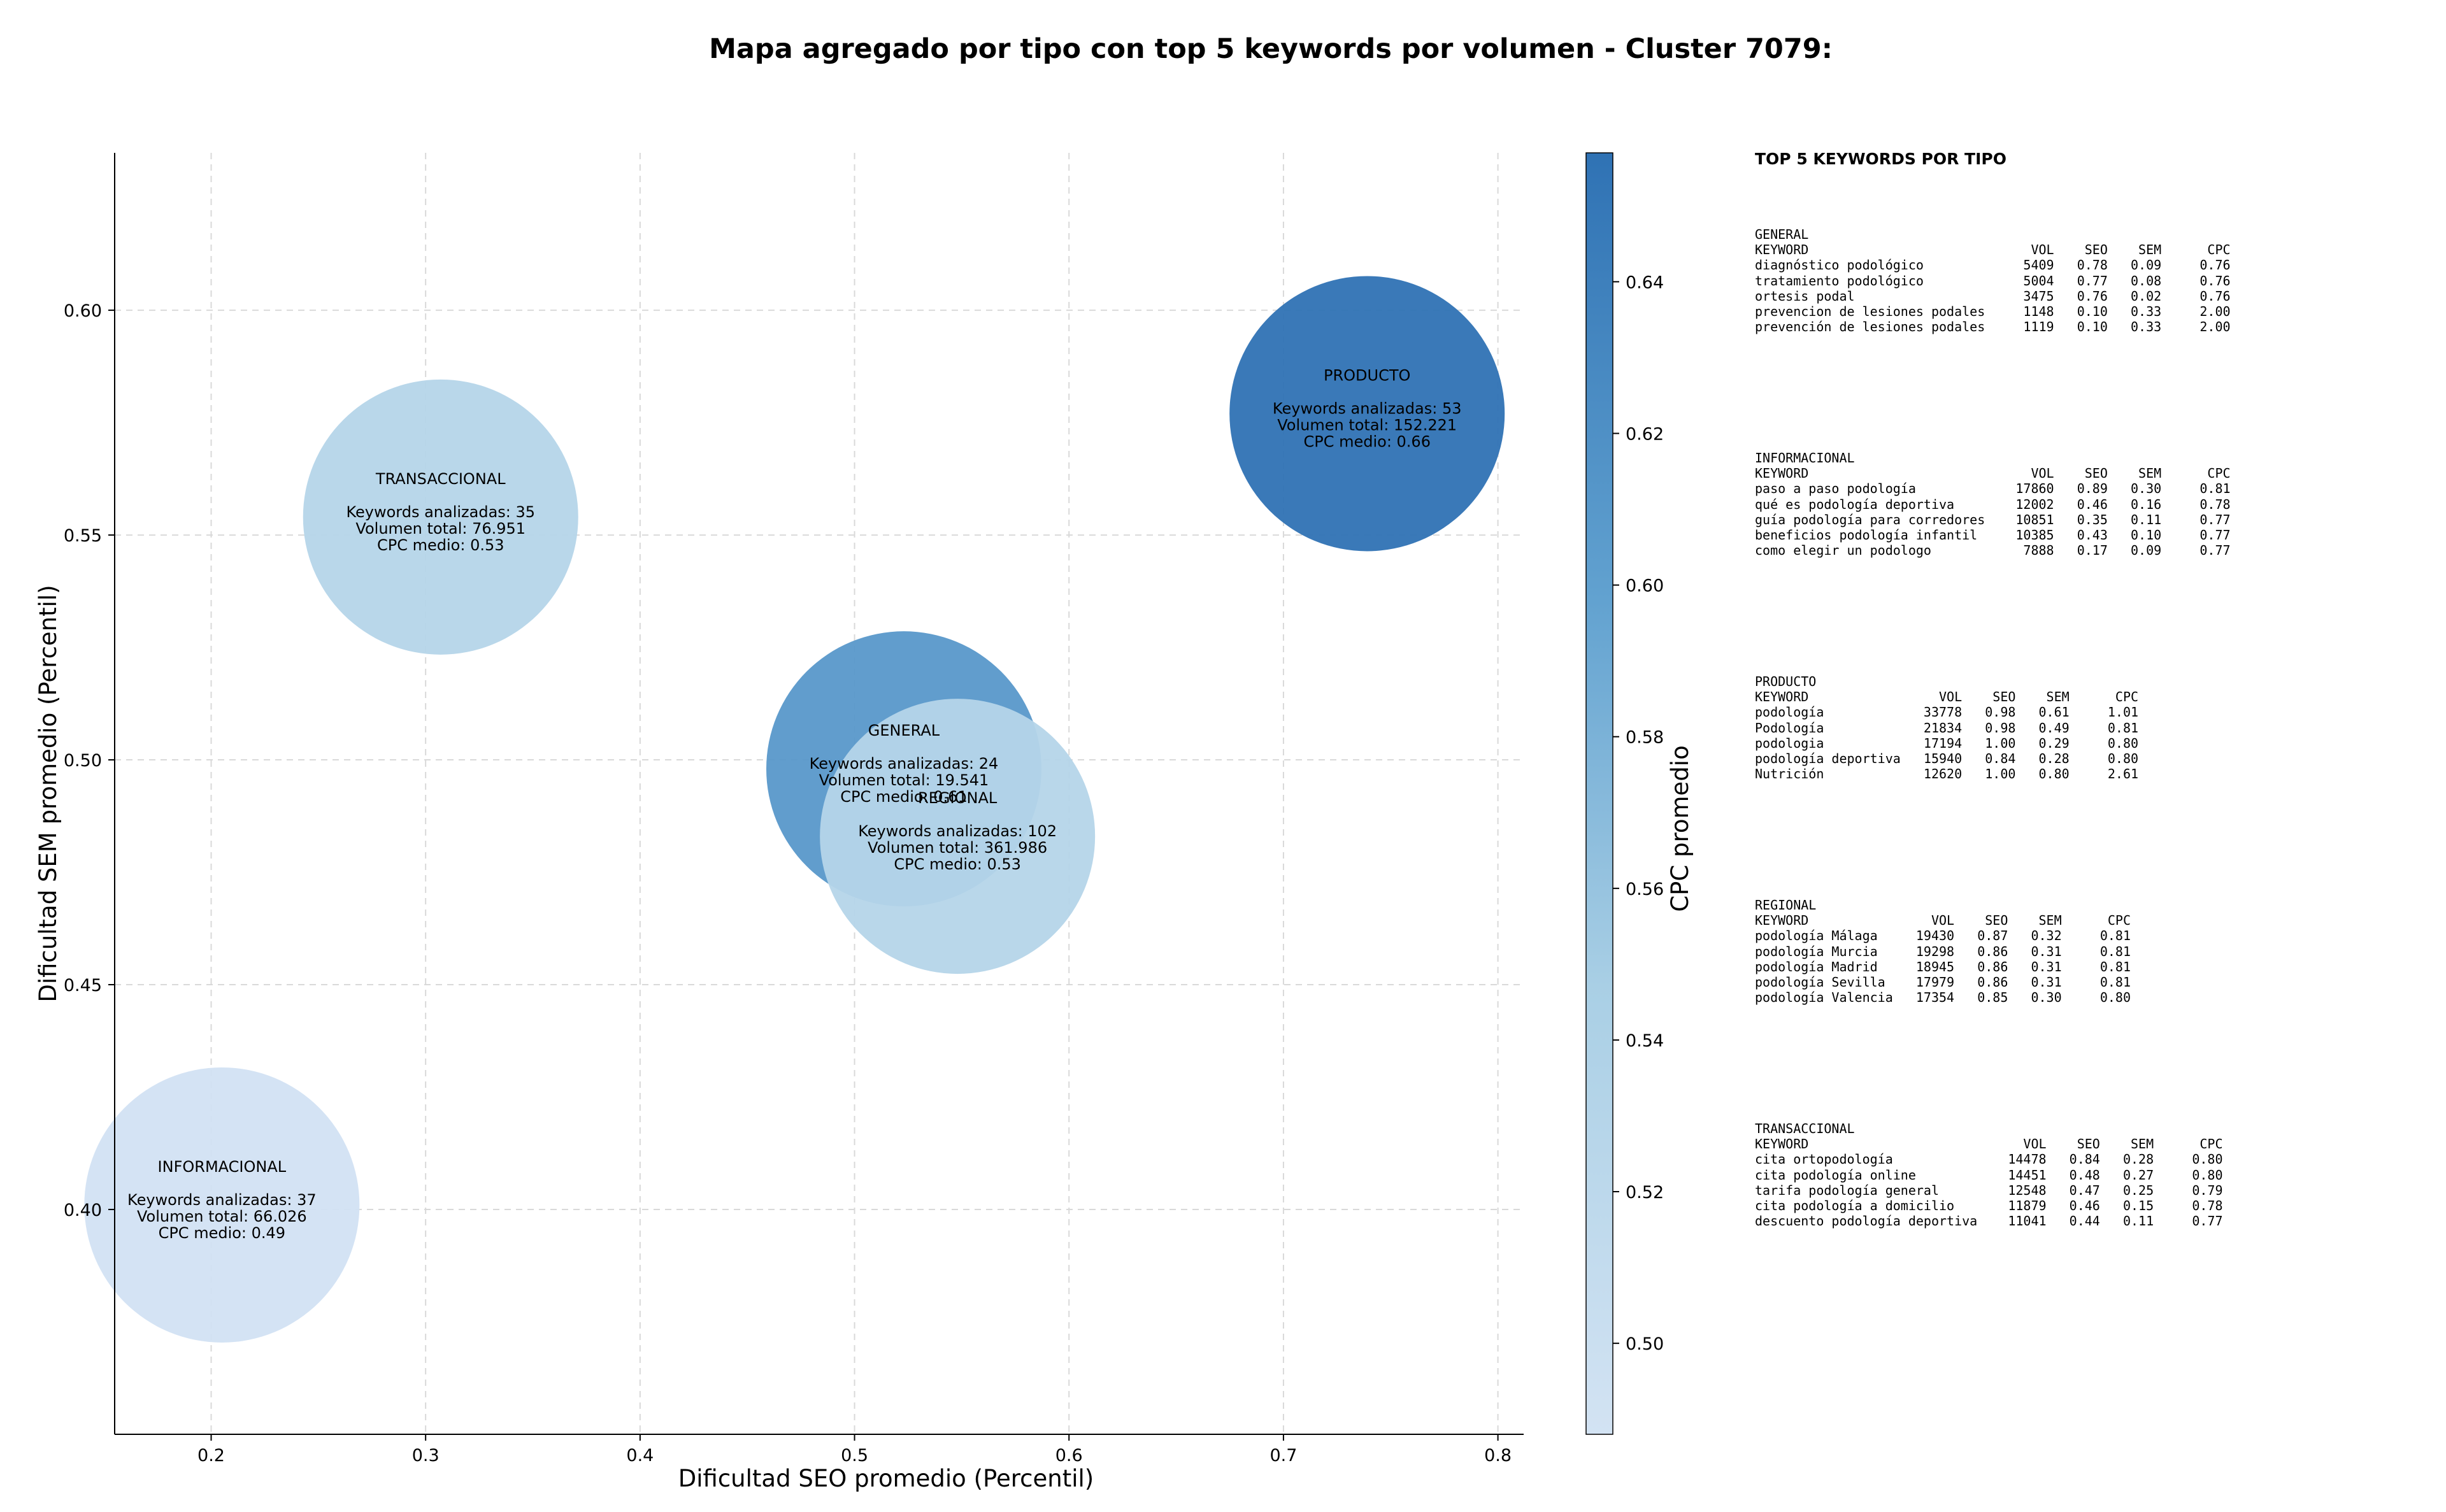  I want to click on bubble-label: Keywords analizadas: 53, so click(1367, 408).